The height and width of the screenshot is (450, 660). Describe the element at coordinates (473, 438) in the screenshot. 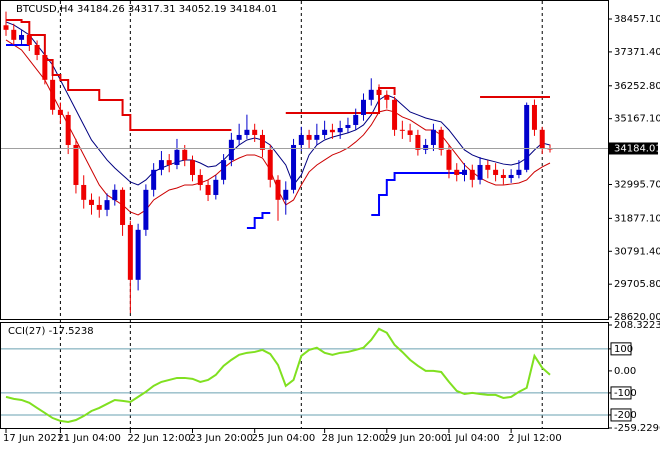

I see `x-tick-label: 1 Jul 04:00` at that location.